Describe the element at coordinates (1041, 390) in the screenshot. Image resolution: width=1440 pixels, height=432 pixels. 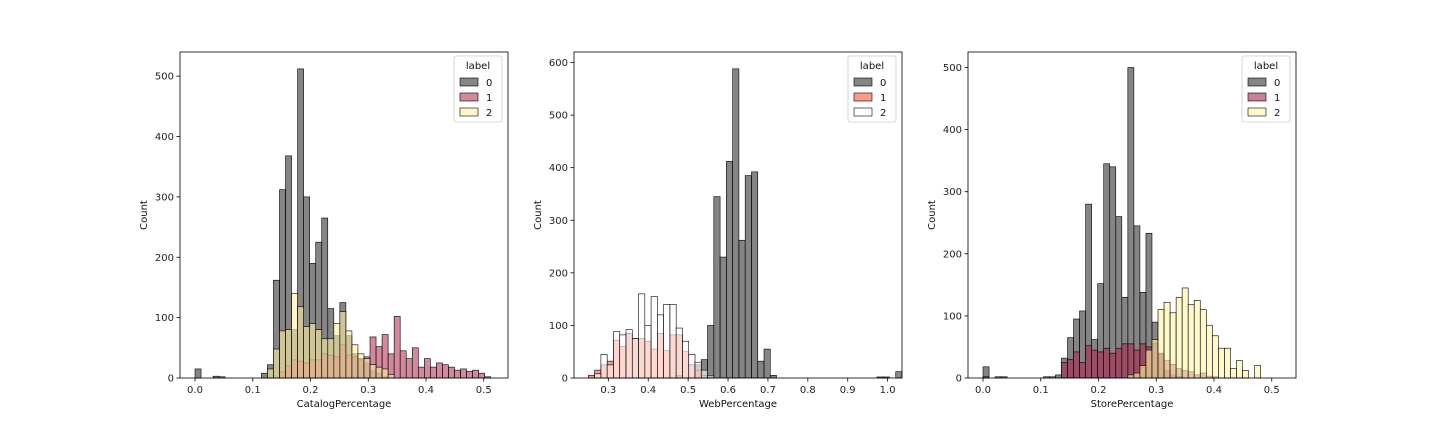
I see `x-tick-label: 0.1` at that location.